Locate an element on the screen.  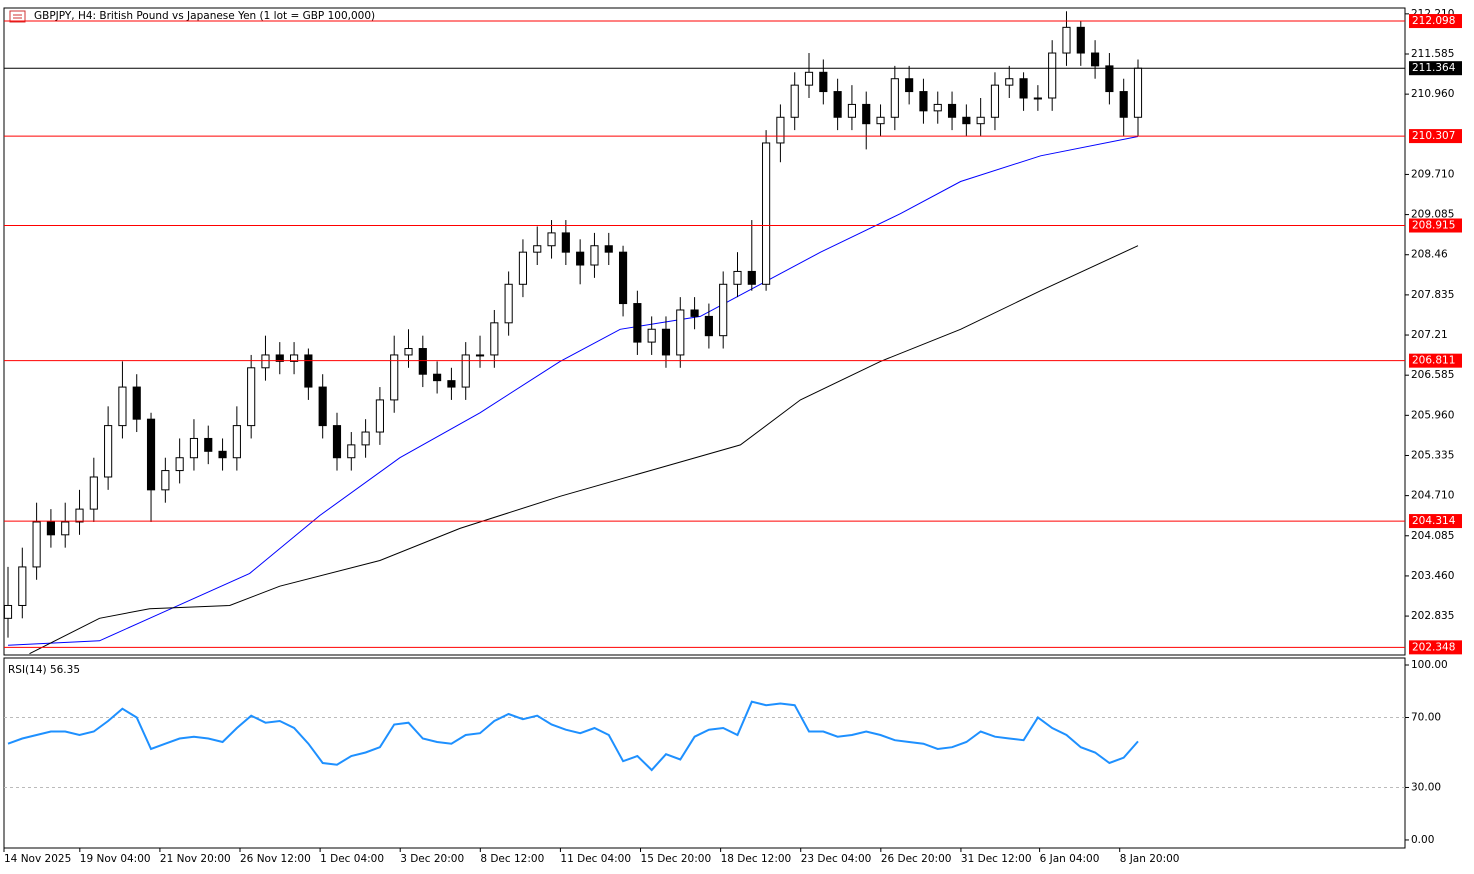
x-tick-label: 26 Nov 12:00 is located at coordinates (275, 859).